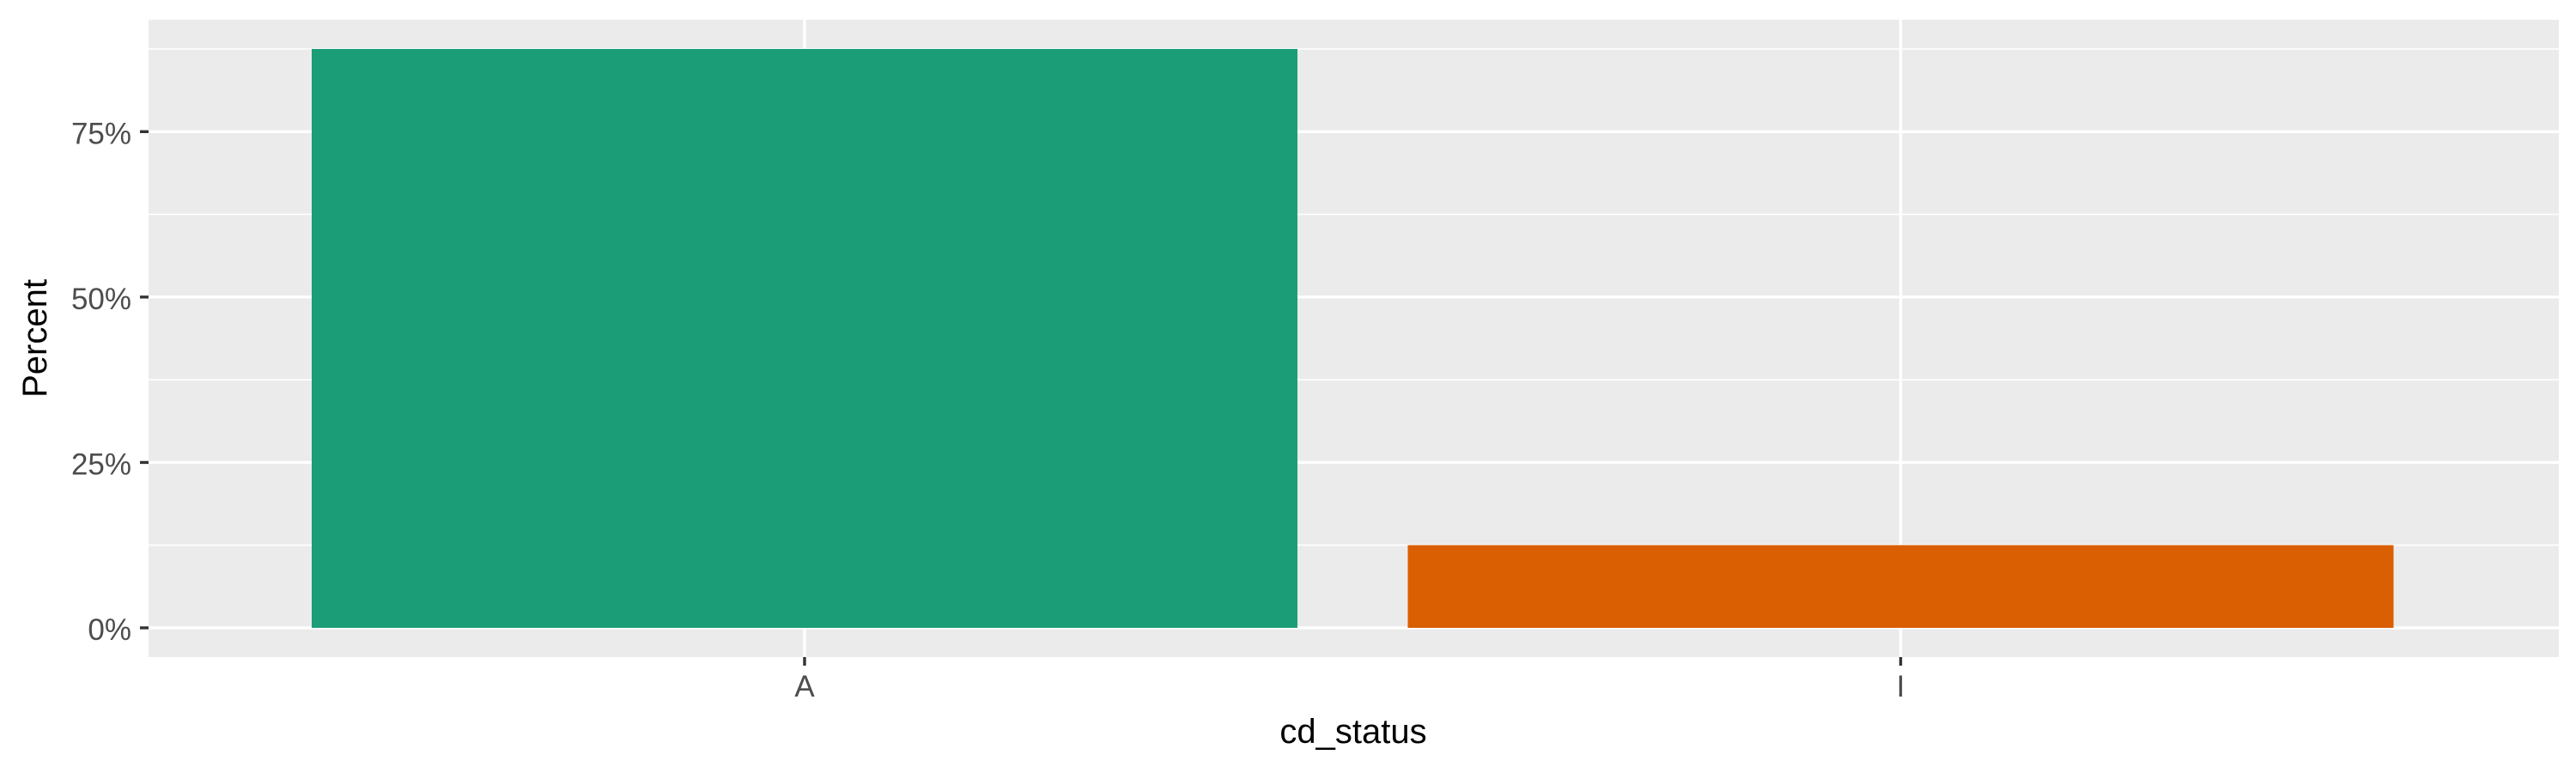 The image size is (2576, 773). What do you see at coordinates (1901, 586) in the screenshot?
I see `bar-I` at bounding box center [1901, 586].